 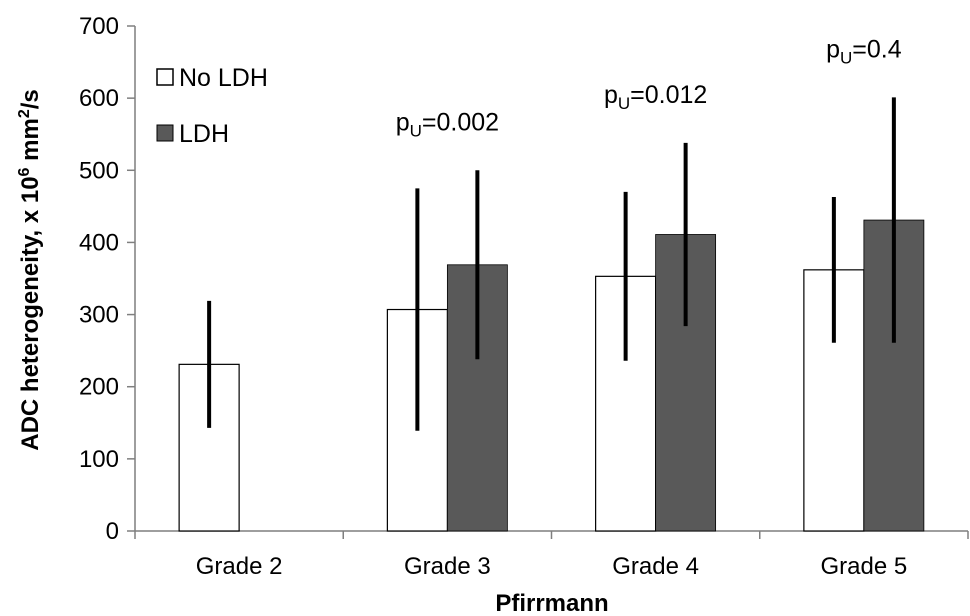 I want to click on legend: No LDH LDH, so click(x=212, y=106).